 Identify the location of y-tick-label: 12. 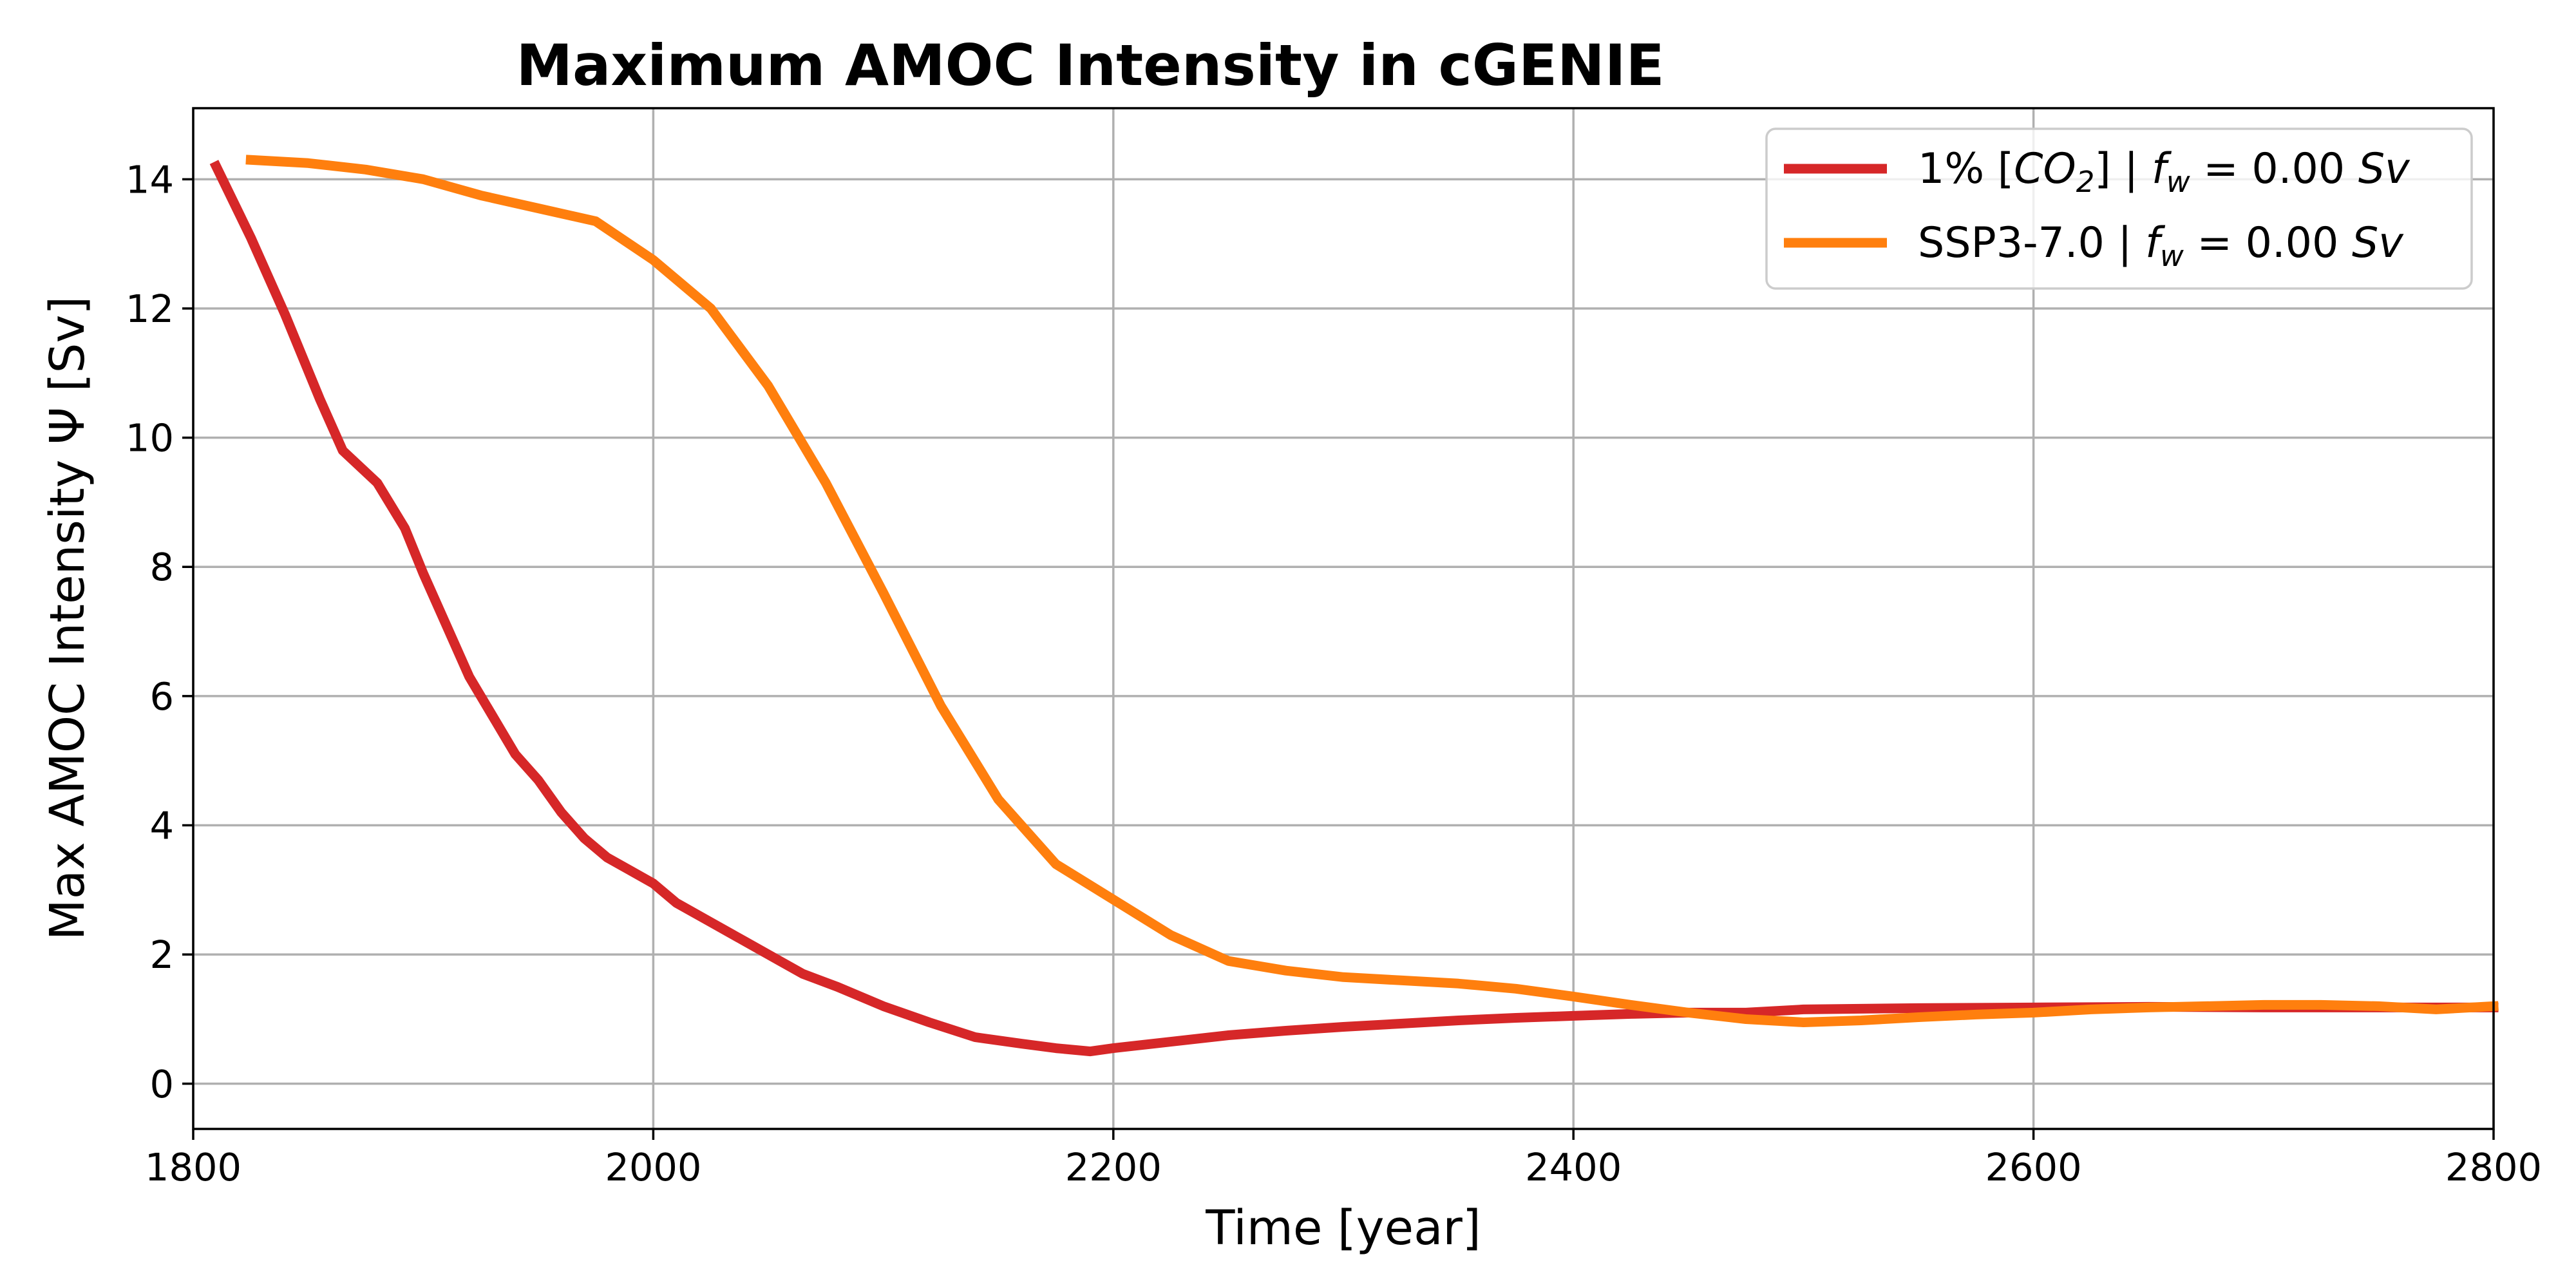
(150, 309).